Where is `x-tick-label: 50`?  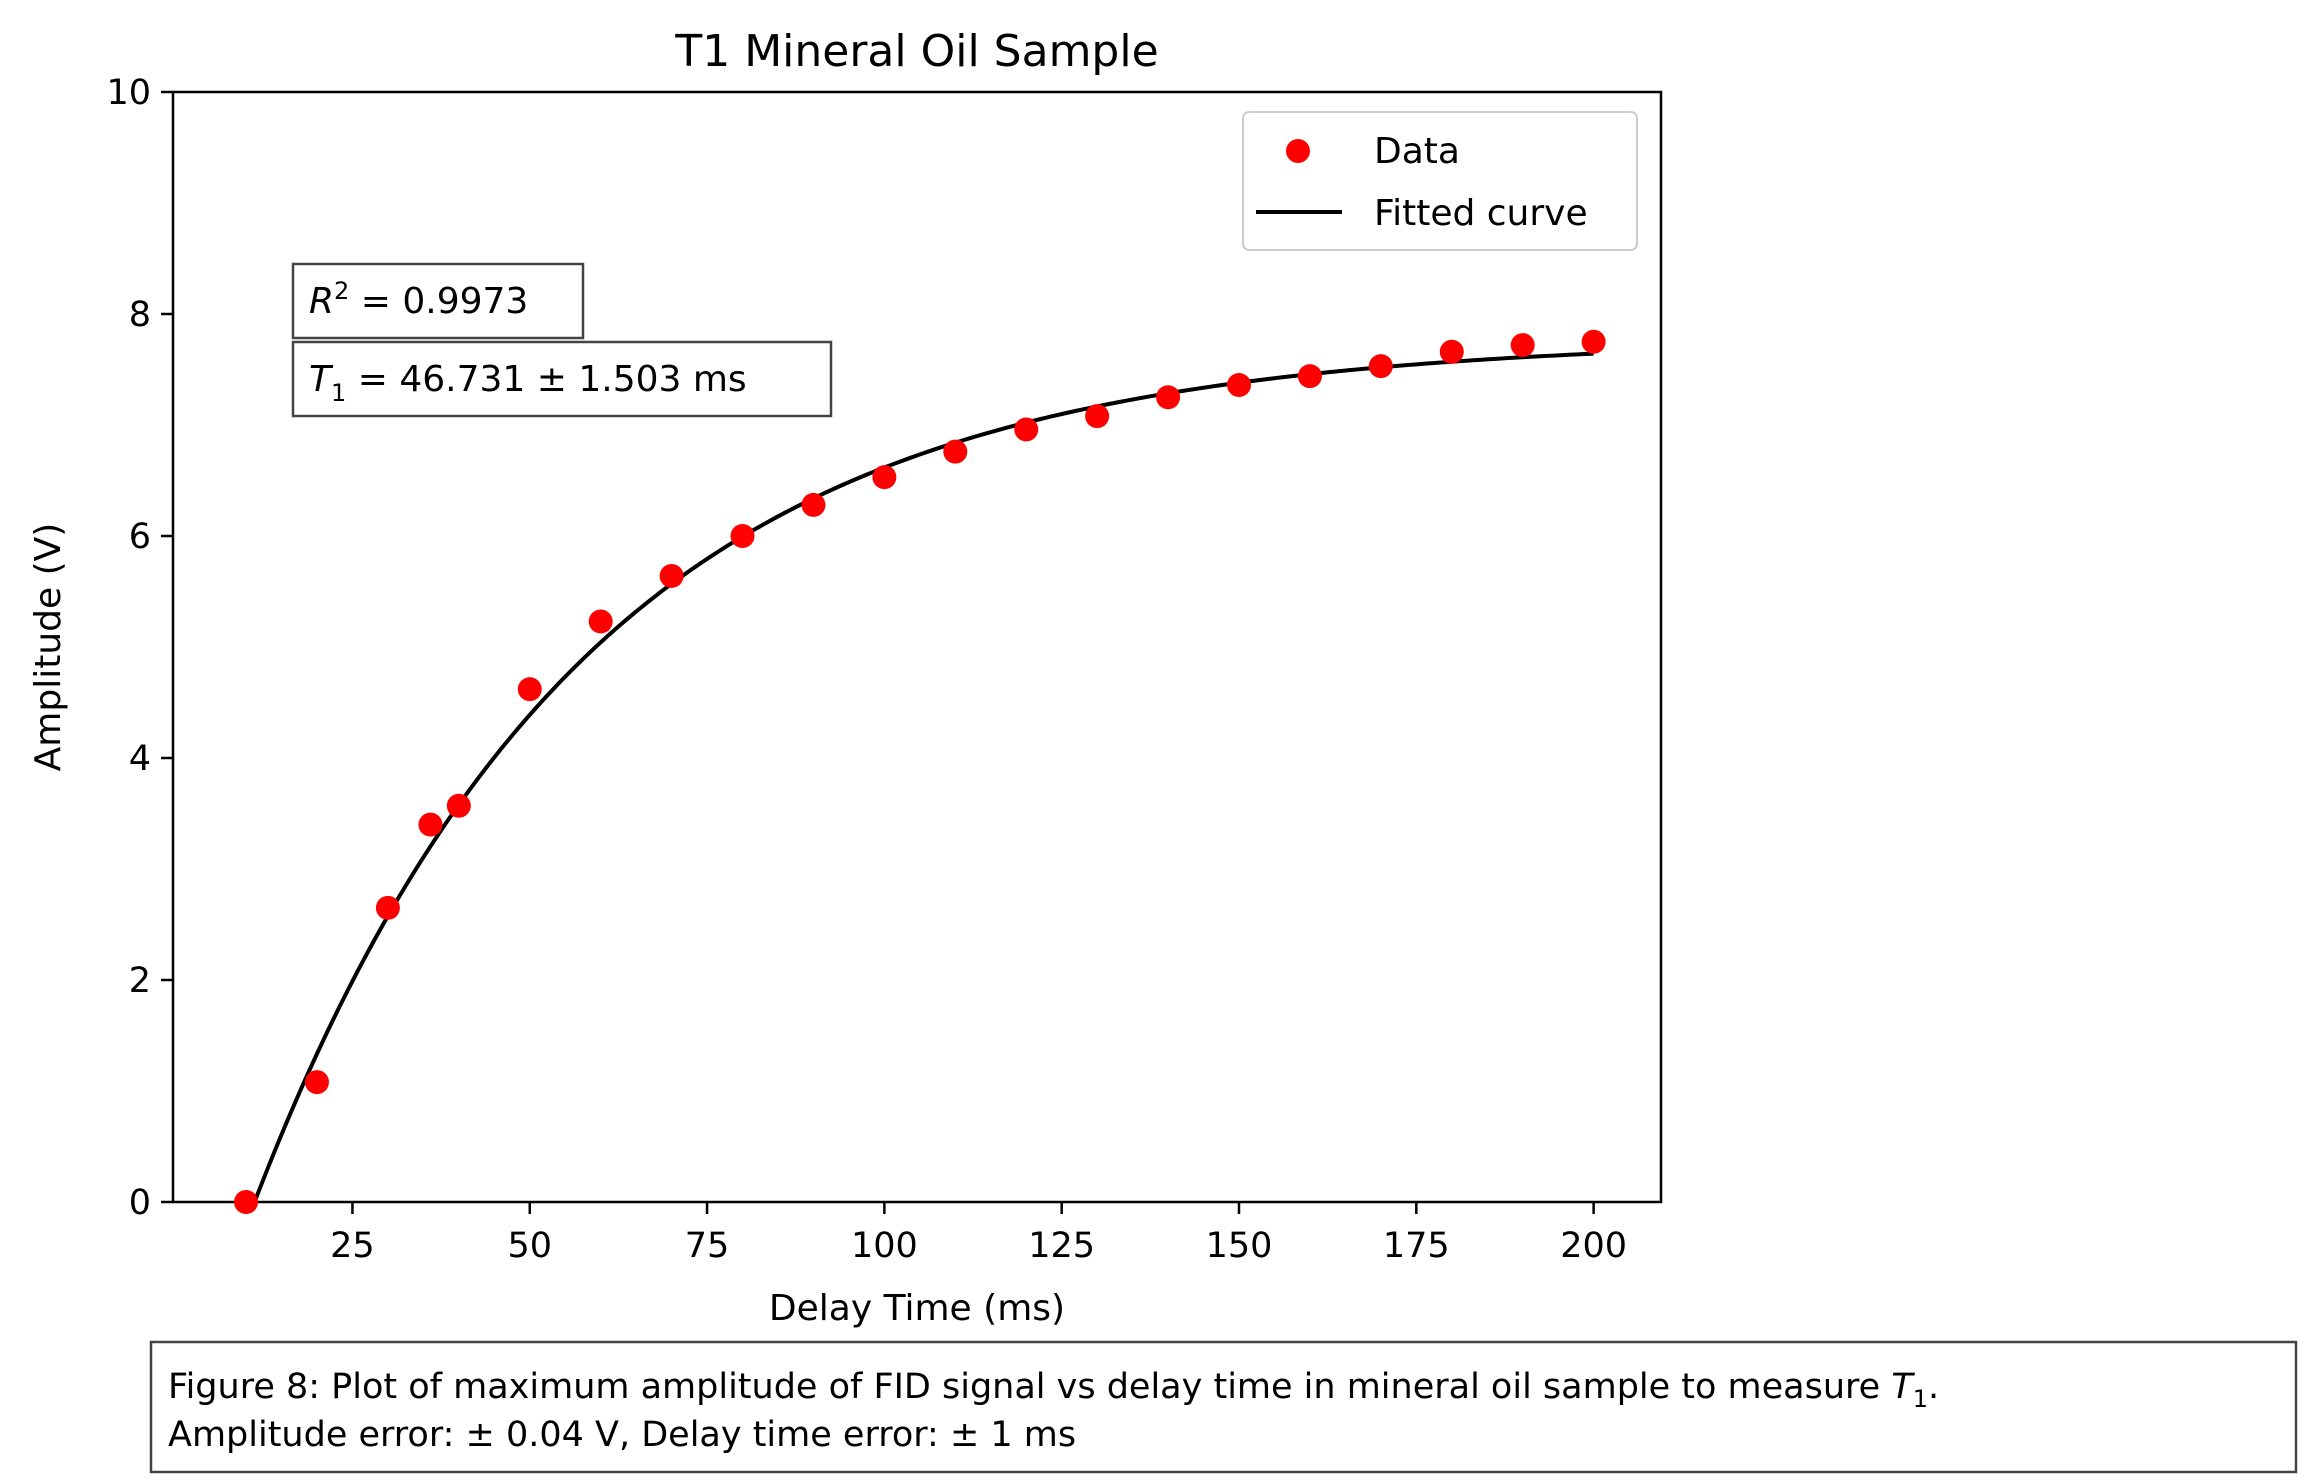
x-tick-label: 50 is located at coordinates (529, 1246).